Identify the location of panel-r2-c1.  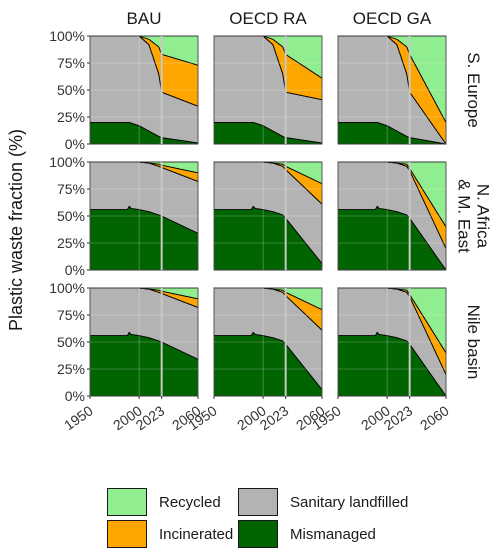
(144, 216).